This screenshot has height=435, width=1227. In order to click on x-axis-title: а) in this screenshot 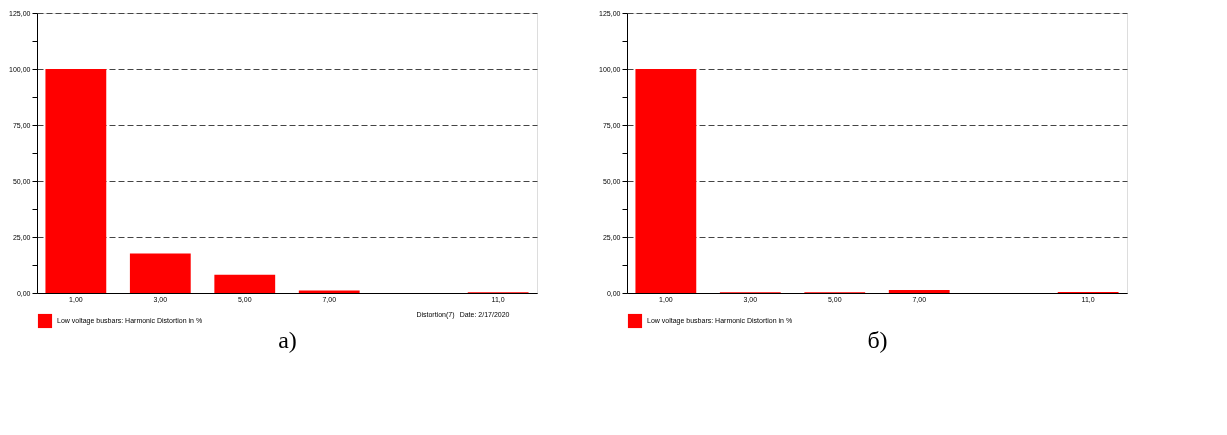, I will do `click(287, 339)`.